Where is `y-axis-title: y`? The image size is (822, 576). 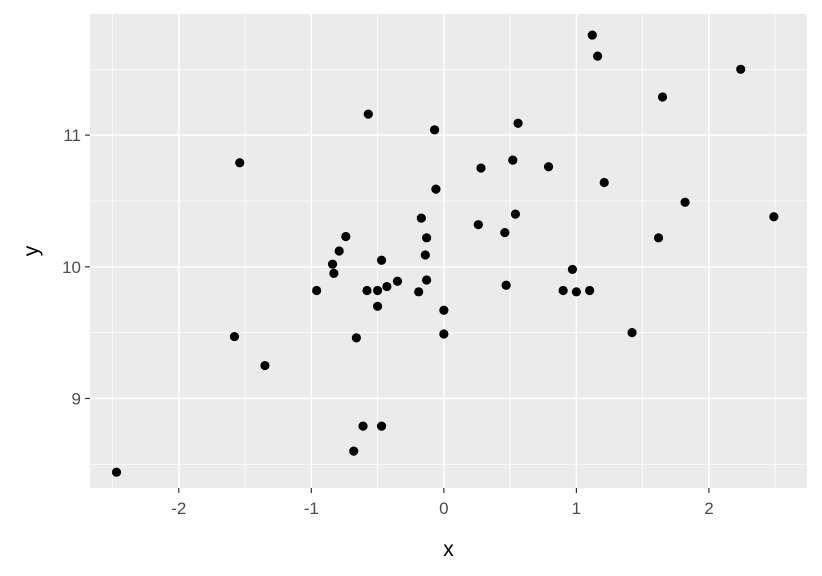
y-axis-title: y is located at coordinates (31, 250).